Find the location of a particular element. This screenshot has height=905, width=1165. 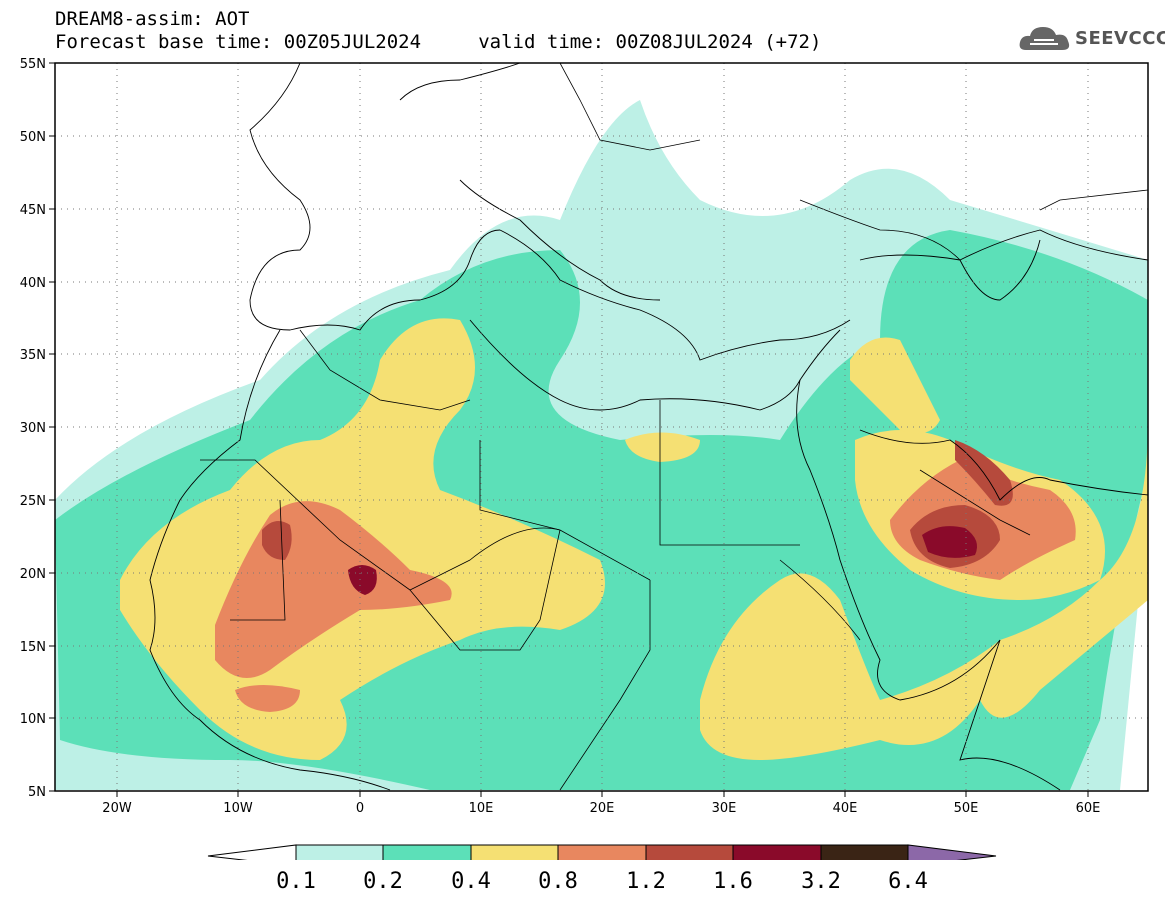

lon-label: 20W is located at coordinates (117, 808).